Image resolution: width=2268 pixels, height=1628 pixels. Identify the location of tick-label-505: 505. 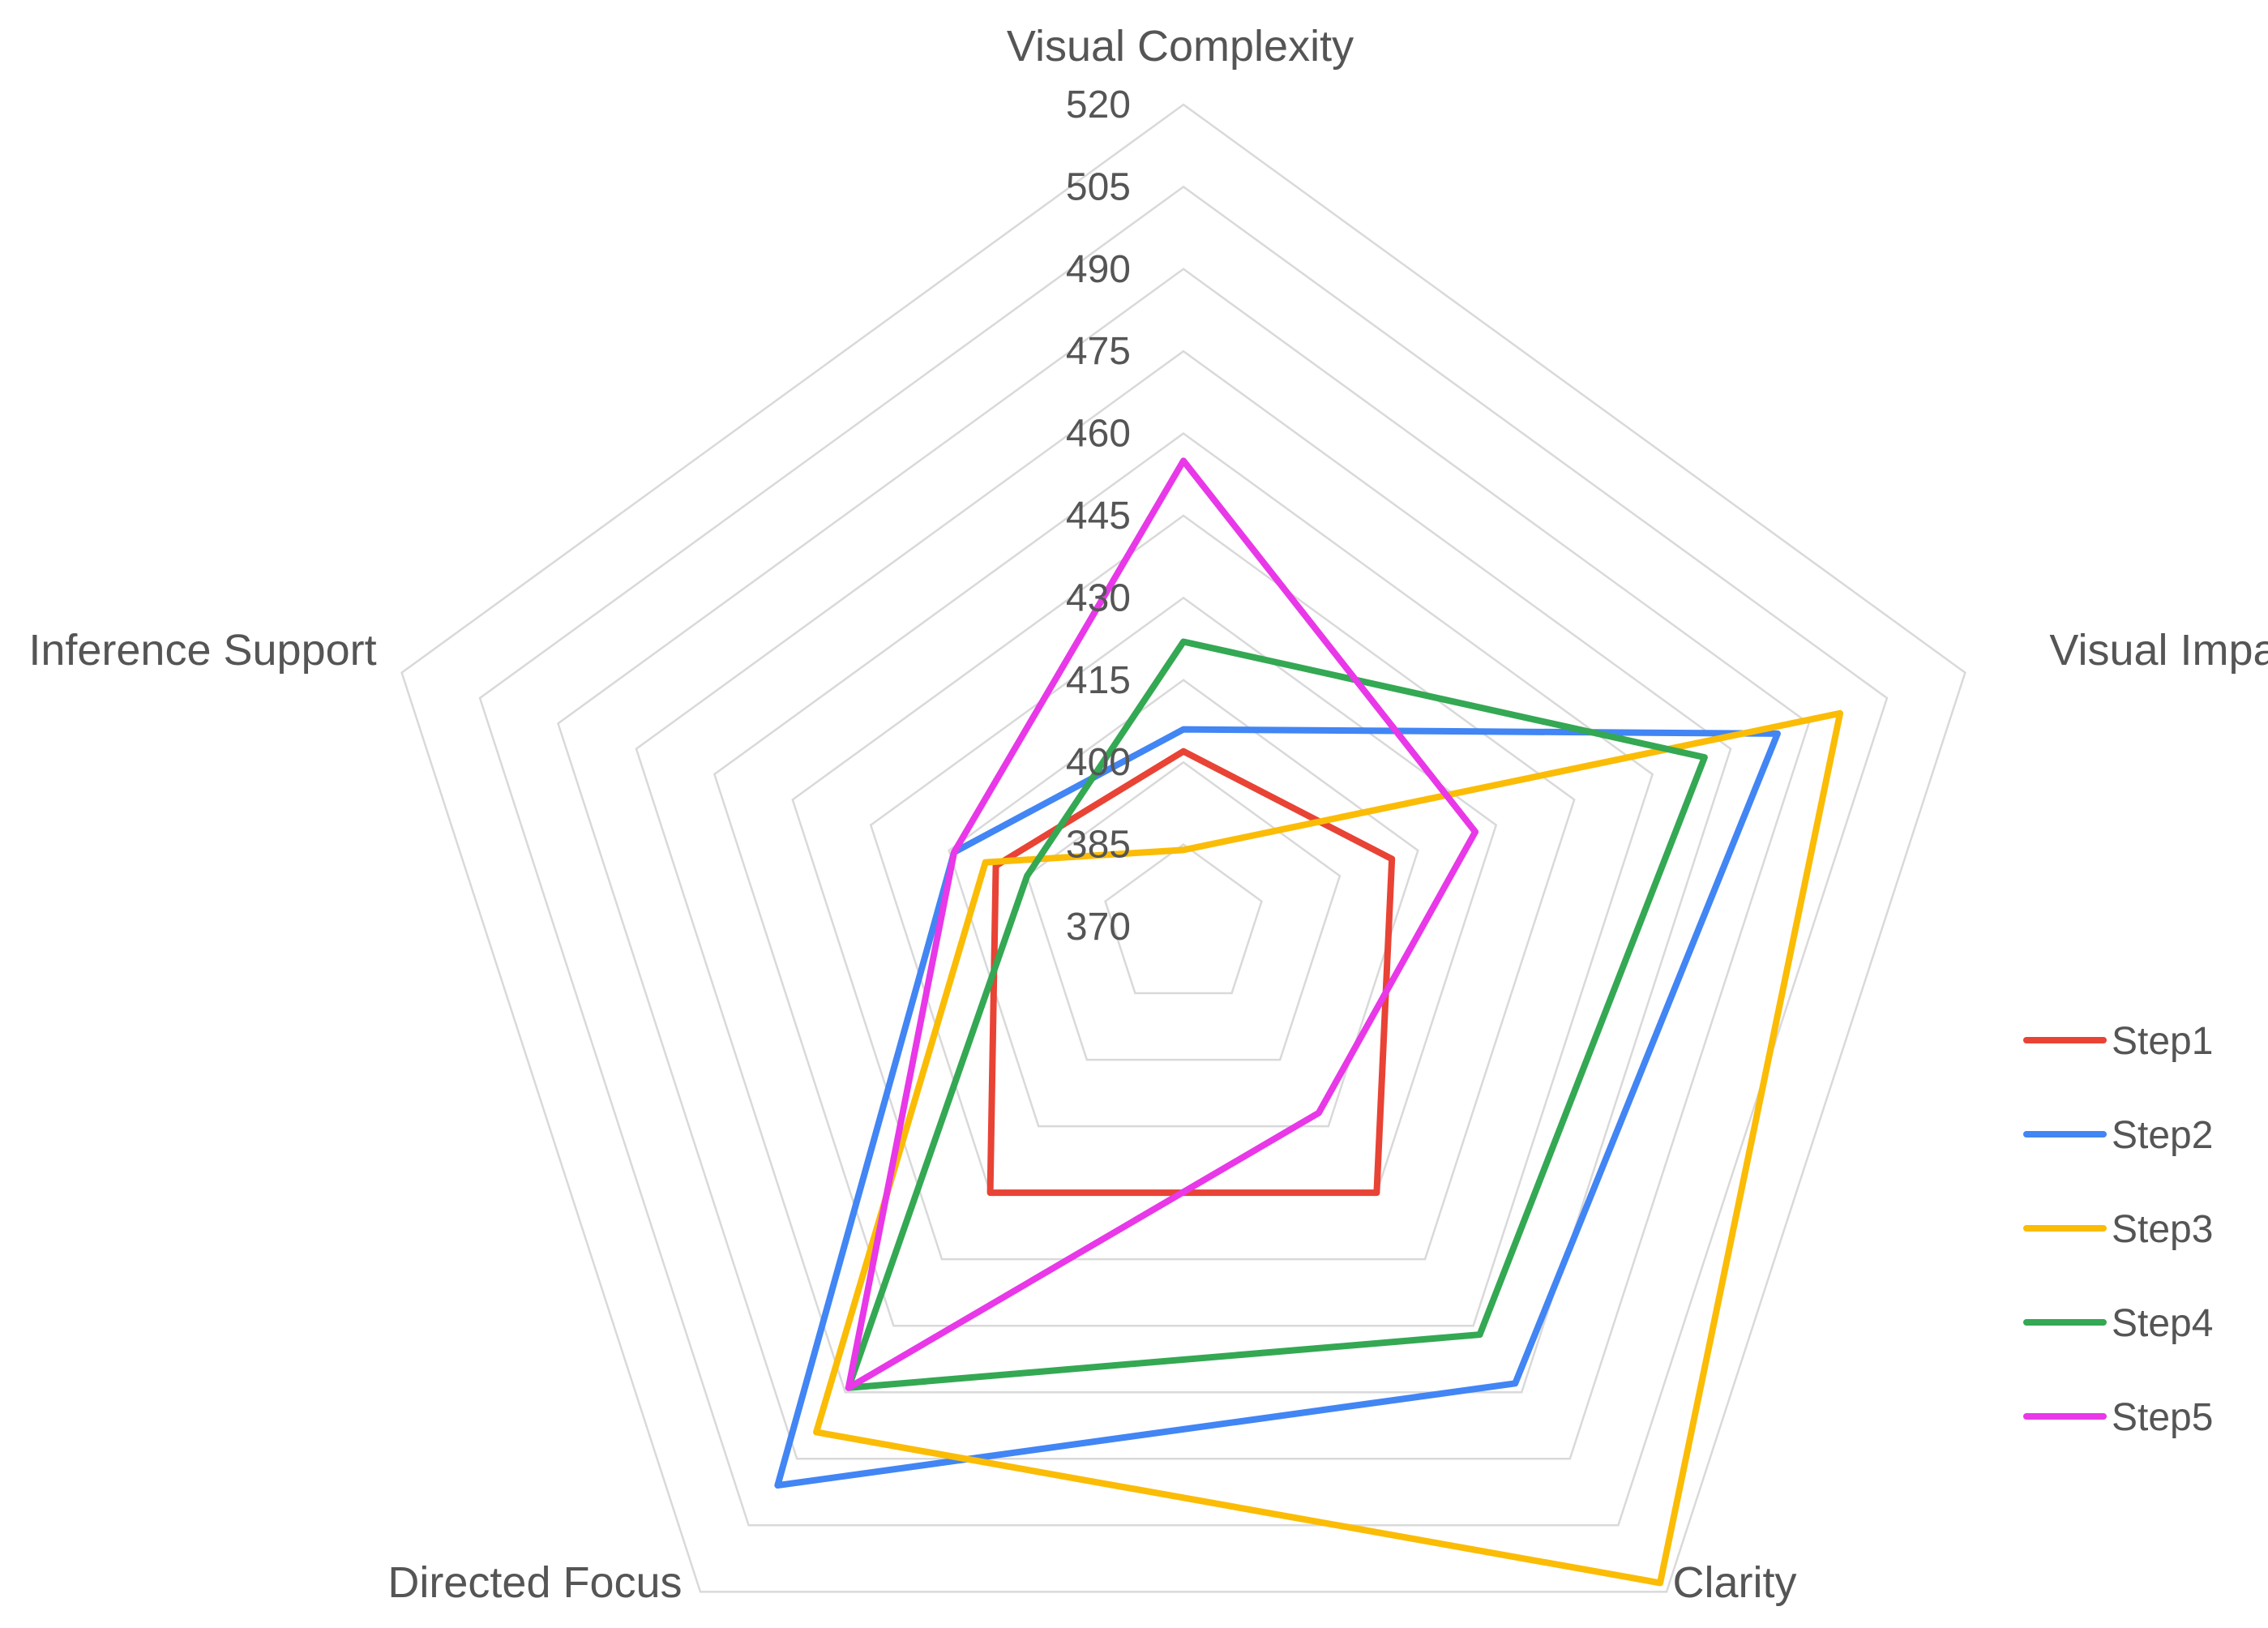
(1098, 186).